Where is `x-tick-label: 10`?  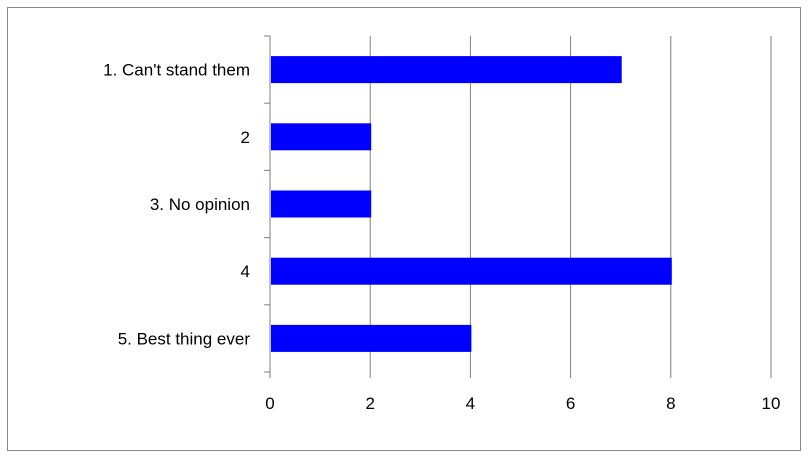
x-tick-label: 10 is located at coordinates (771, 403).